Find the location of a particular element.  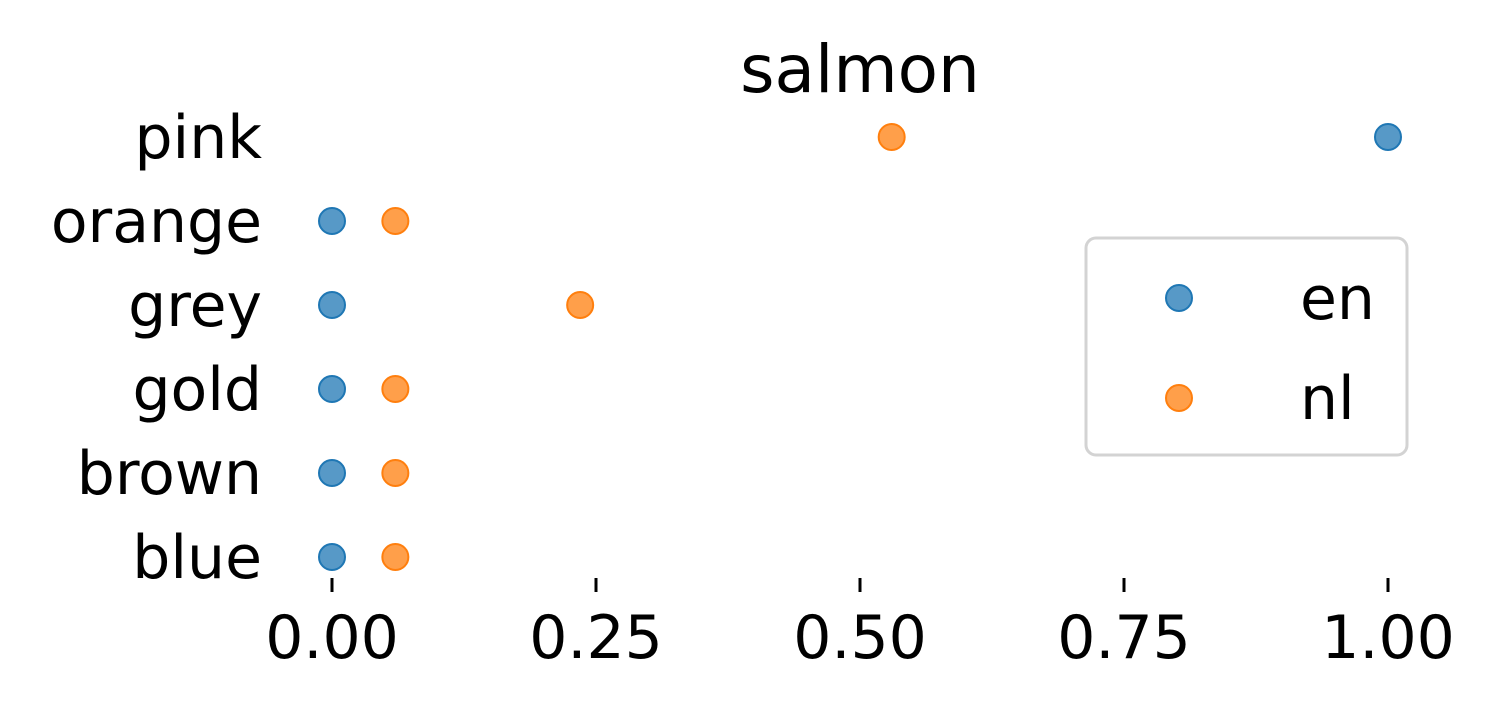

legend-label-en: en is located at coordinates (1337, 299).